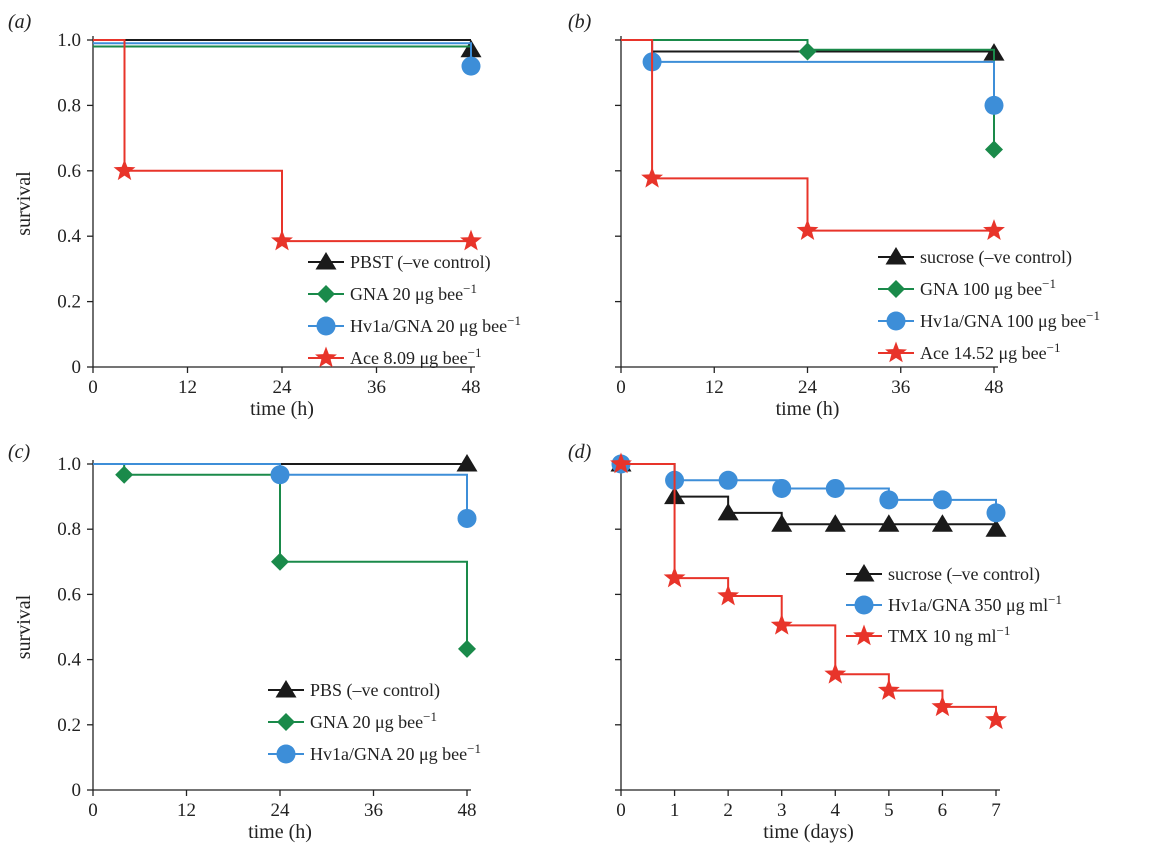  What do you see at coordinates (836, 810) in the screenshot?
I see `x-tick-label: 4` at bounding box center [836, 810].